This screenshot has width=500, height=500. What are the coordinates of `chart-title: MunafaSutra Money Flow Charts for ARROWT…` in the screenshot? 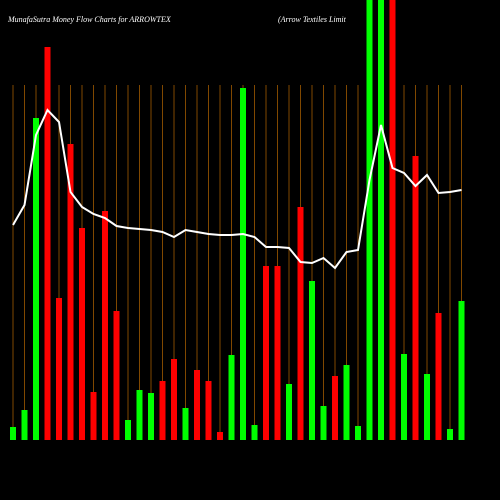 It's located at (89, 19).